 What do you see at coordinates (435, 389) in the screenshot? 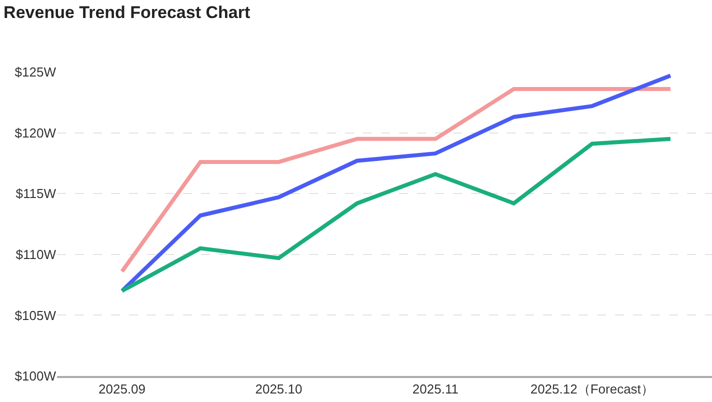
I see `x-tick-label: 2025.11` at bounding box center [435, 389].